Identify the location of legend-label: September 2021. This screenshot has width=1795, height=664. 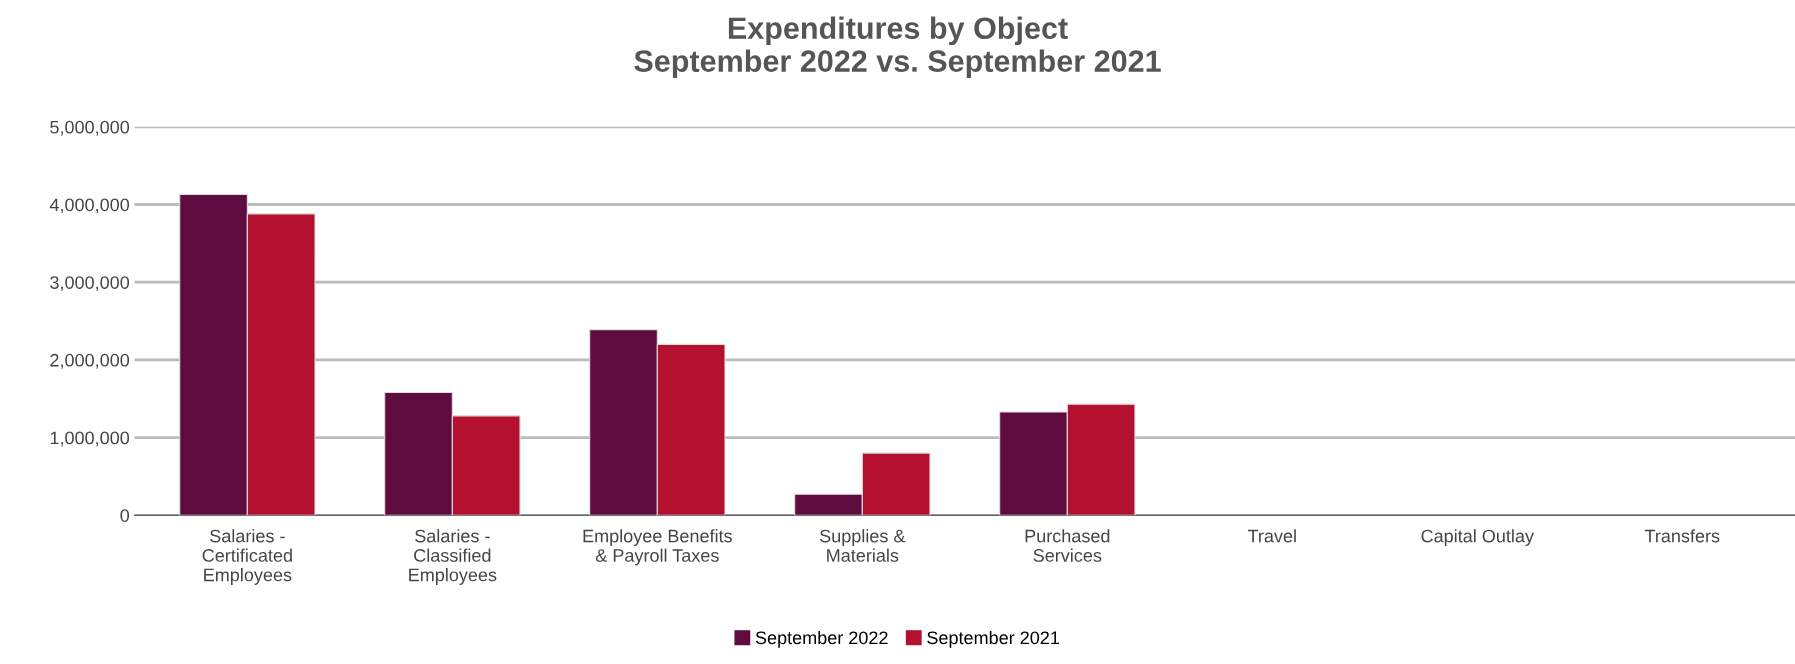
(993, 639).